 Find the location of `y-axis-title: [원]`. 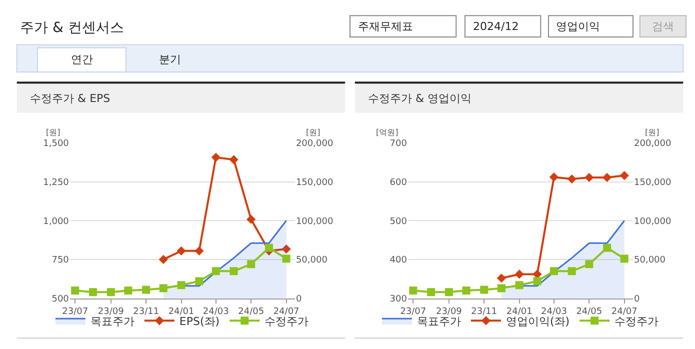

y-axis-title: [원] is located at coordinates (53, 132).